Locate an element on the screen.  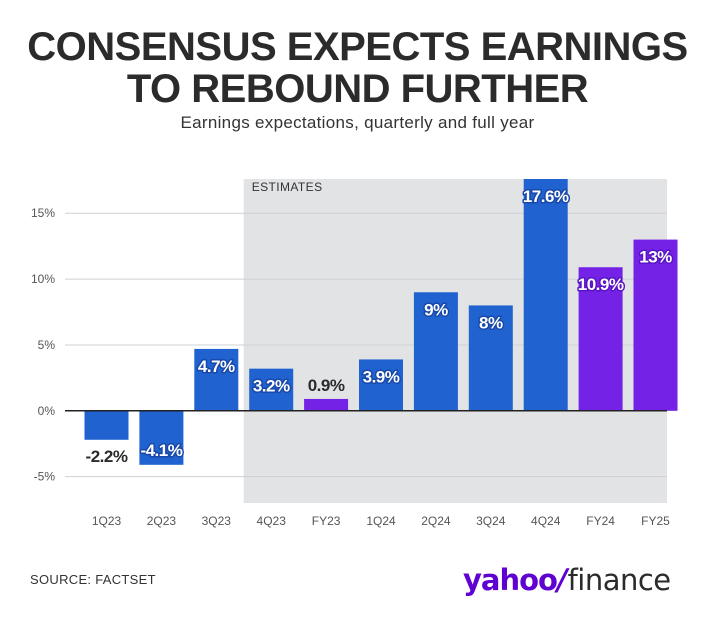
y-tick-label: 15% is located at coordinates (43, 213).